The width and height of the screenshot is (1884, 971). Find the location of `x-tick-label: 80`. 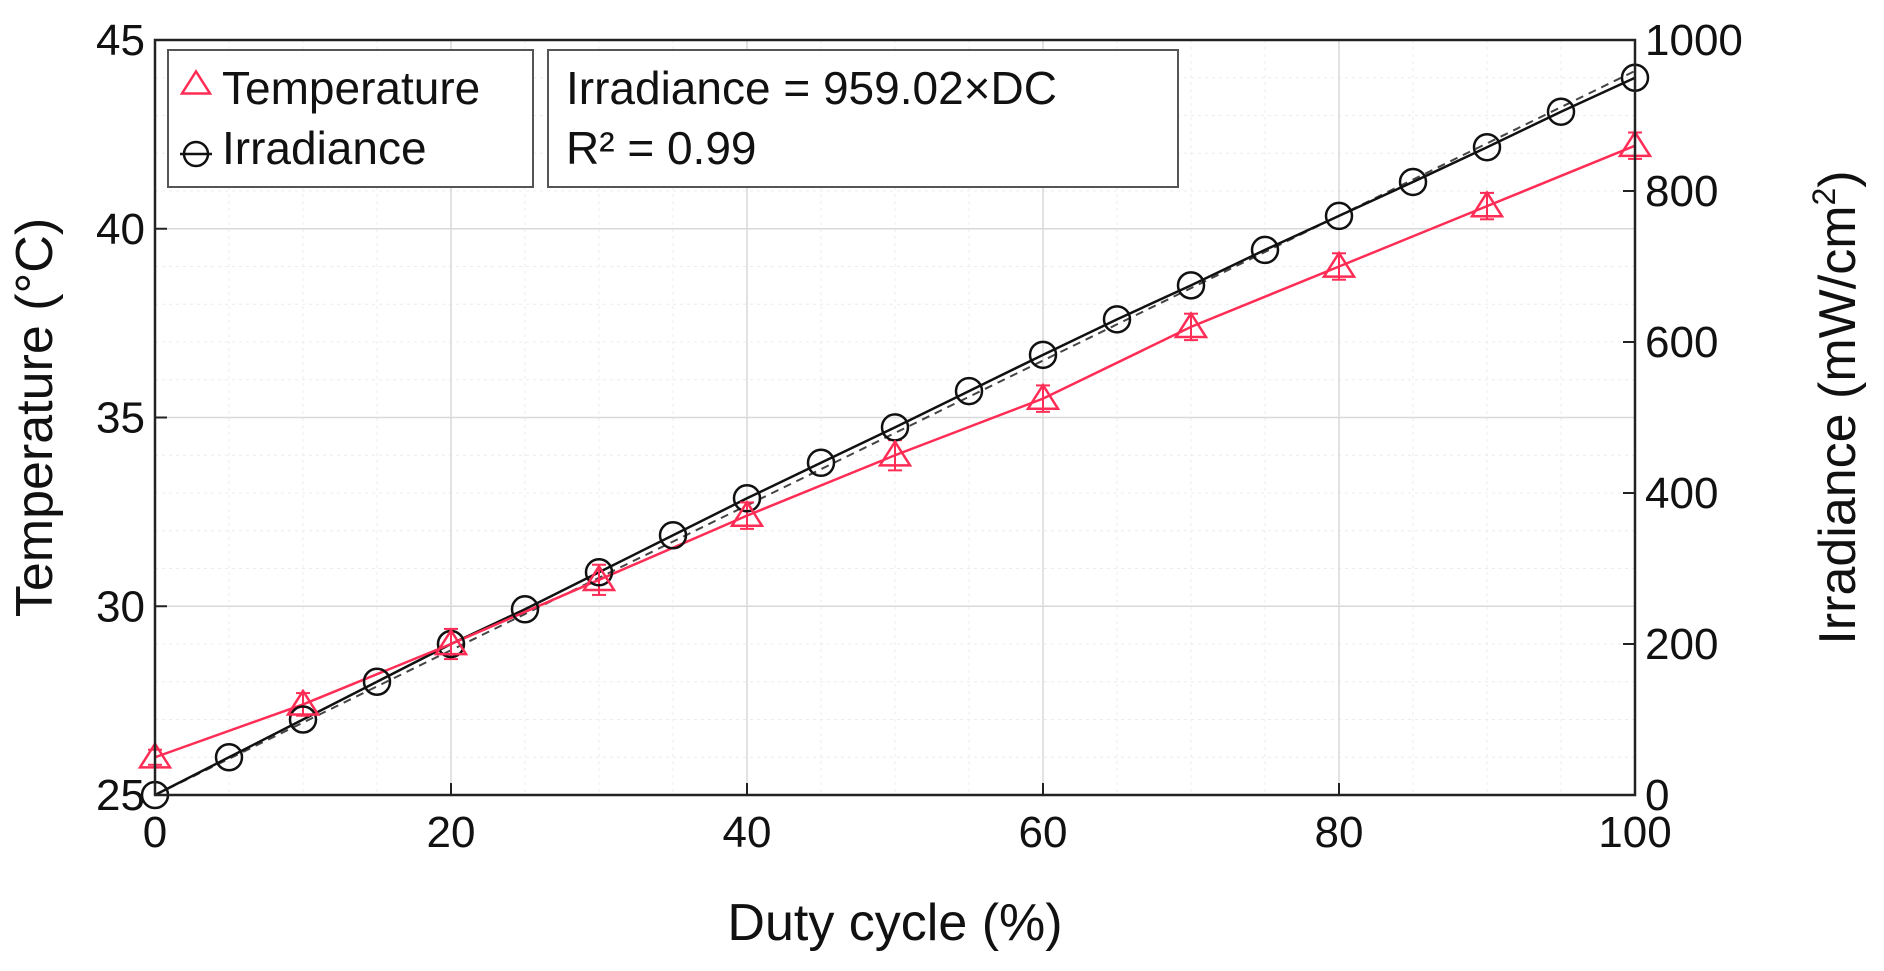

x-tick-label: 80 is located at coordinates (1339, 832).